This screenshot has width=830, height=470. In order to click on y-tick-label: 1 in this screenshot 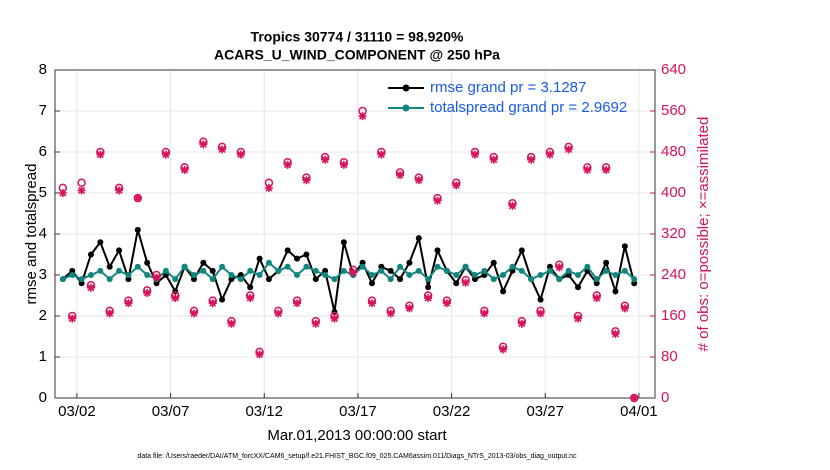, I will do `click(43, 356)`.